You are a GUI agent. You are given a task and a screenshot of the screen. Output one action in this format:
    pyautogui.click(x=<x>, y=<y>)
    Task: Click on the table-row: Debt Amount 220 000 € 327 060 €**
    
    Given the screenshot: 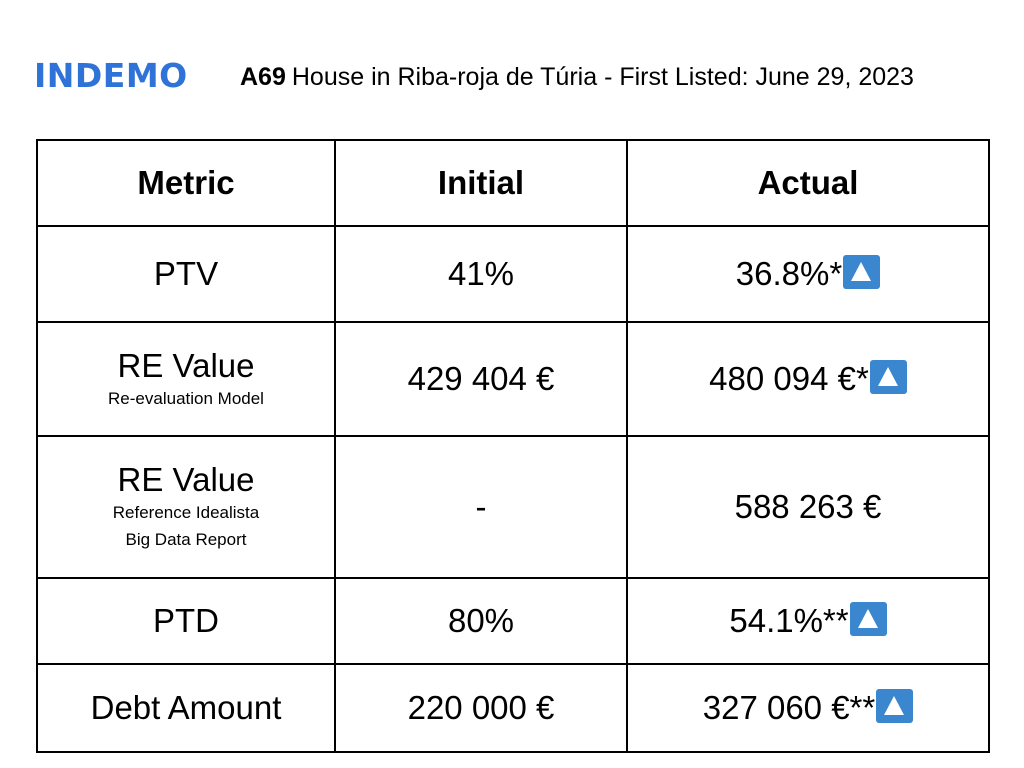 What is the action you would take?
    pyautogui.click(x=513, y=708)
    